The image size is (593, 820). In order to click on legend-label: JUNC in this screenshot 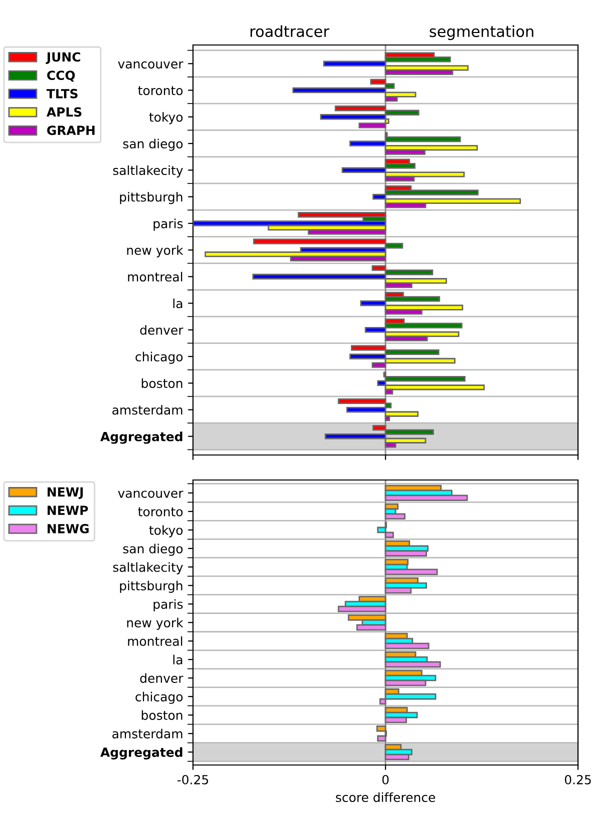, I will do `click(63, 58)`.